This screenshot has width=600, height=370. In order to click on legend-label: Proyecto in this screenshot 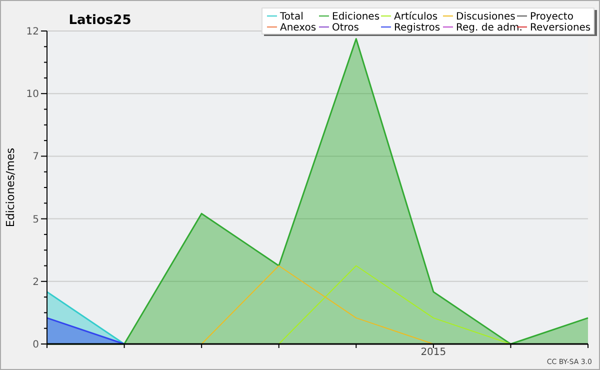, I will do `click(552, 17)`.